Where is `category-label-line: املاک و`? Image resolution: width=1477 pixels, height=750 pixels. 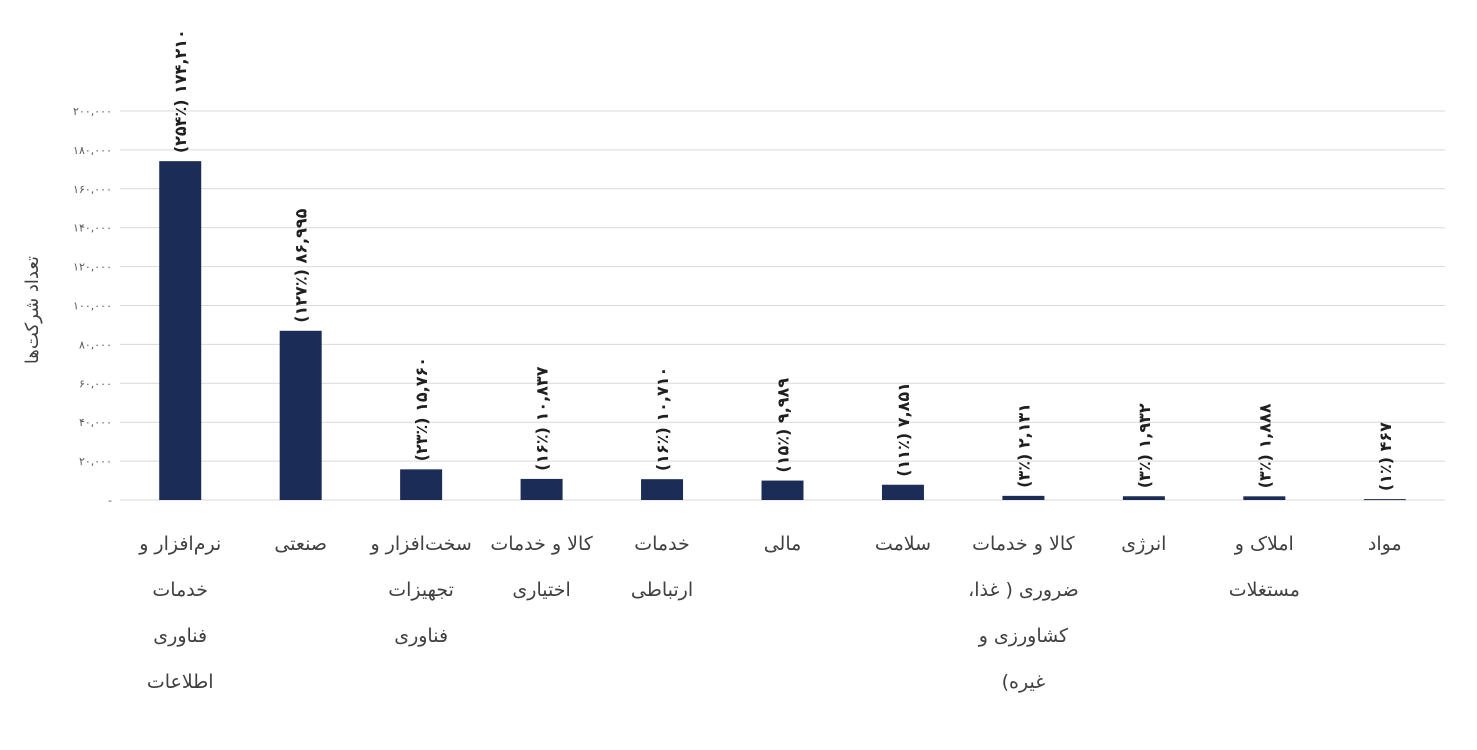
category-label-line: املاک و is located at coordinates (1264, 544).